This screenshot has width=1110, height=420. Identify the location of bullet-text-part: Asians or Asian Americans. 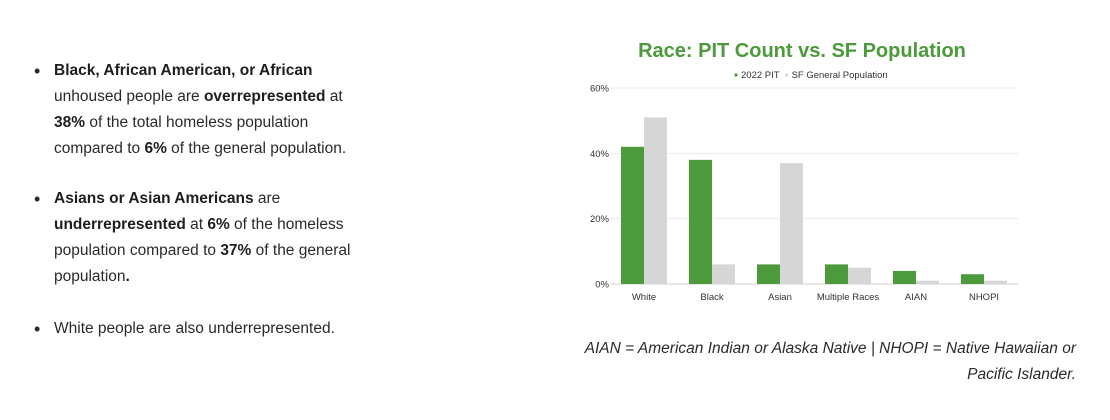
(154, 198).